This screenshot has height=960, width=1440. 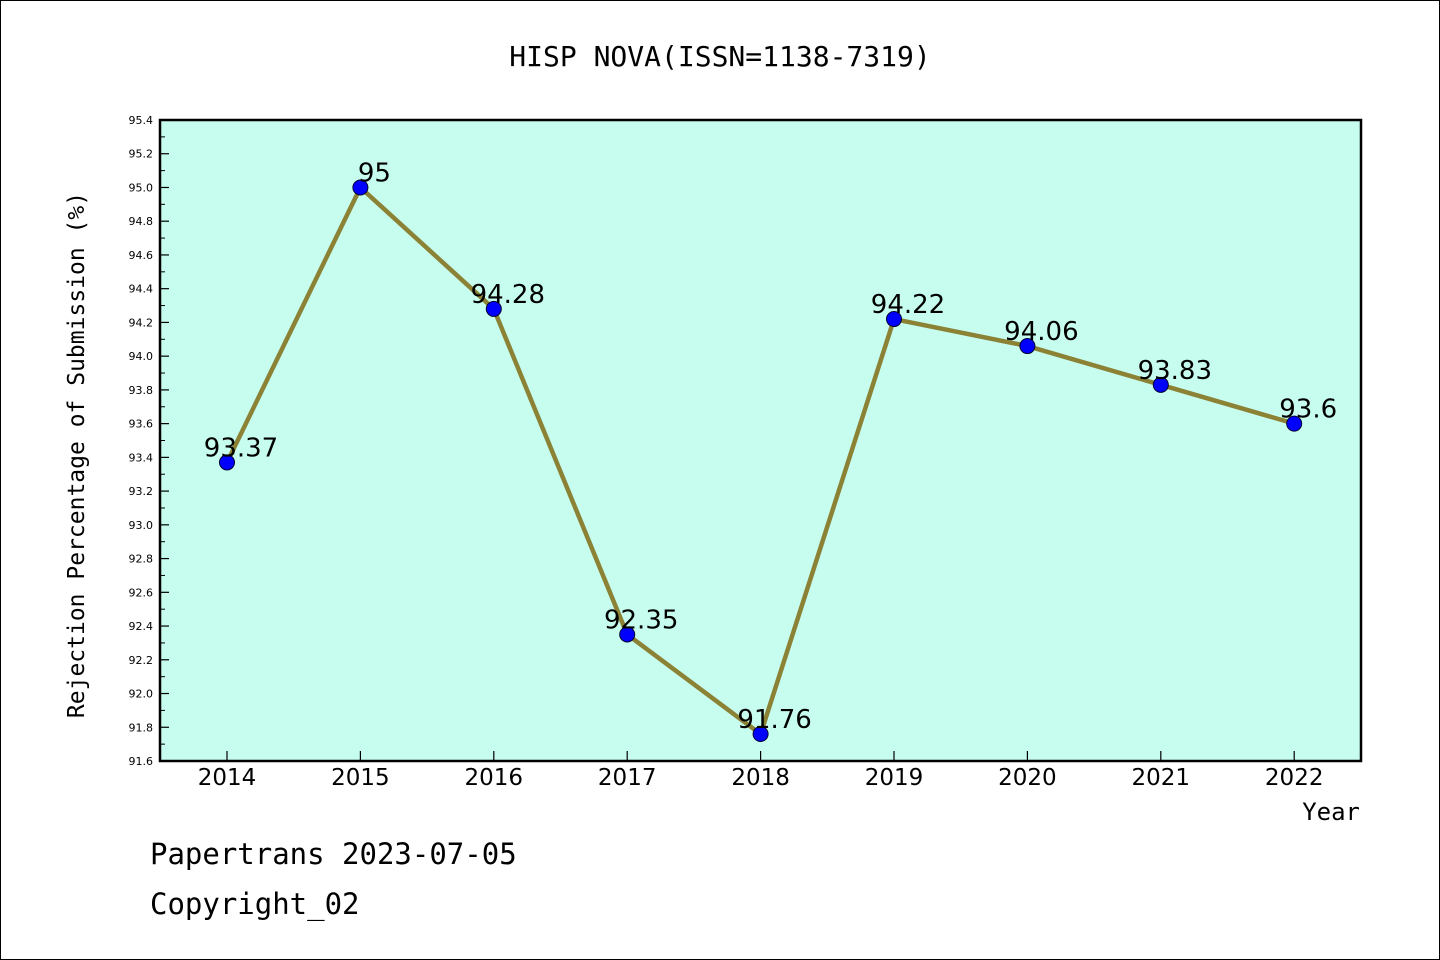 What do you see at coordinates (77, 455) in the screenshot?
I see `y-axis-label: Rejection Percentage of Submission (%)` at bounding box center [77, 455].